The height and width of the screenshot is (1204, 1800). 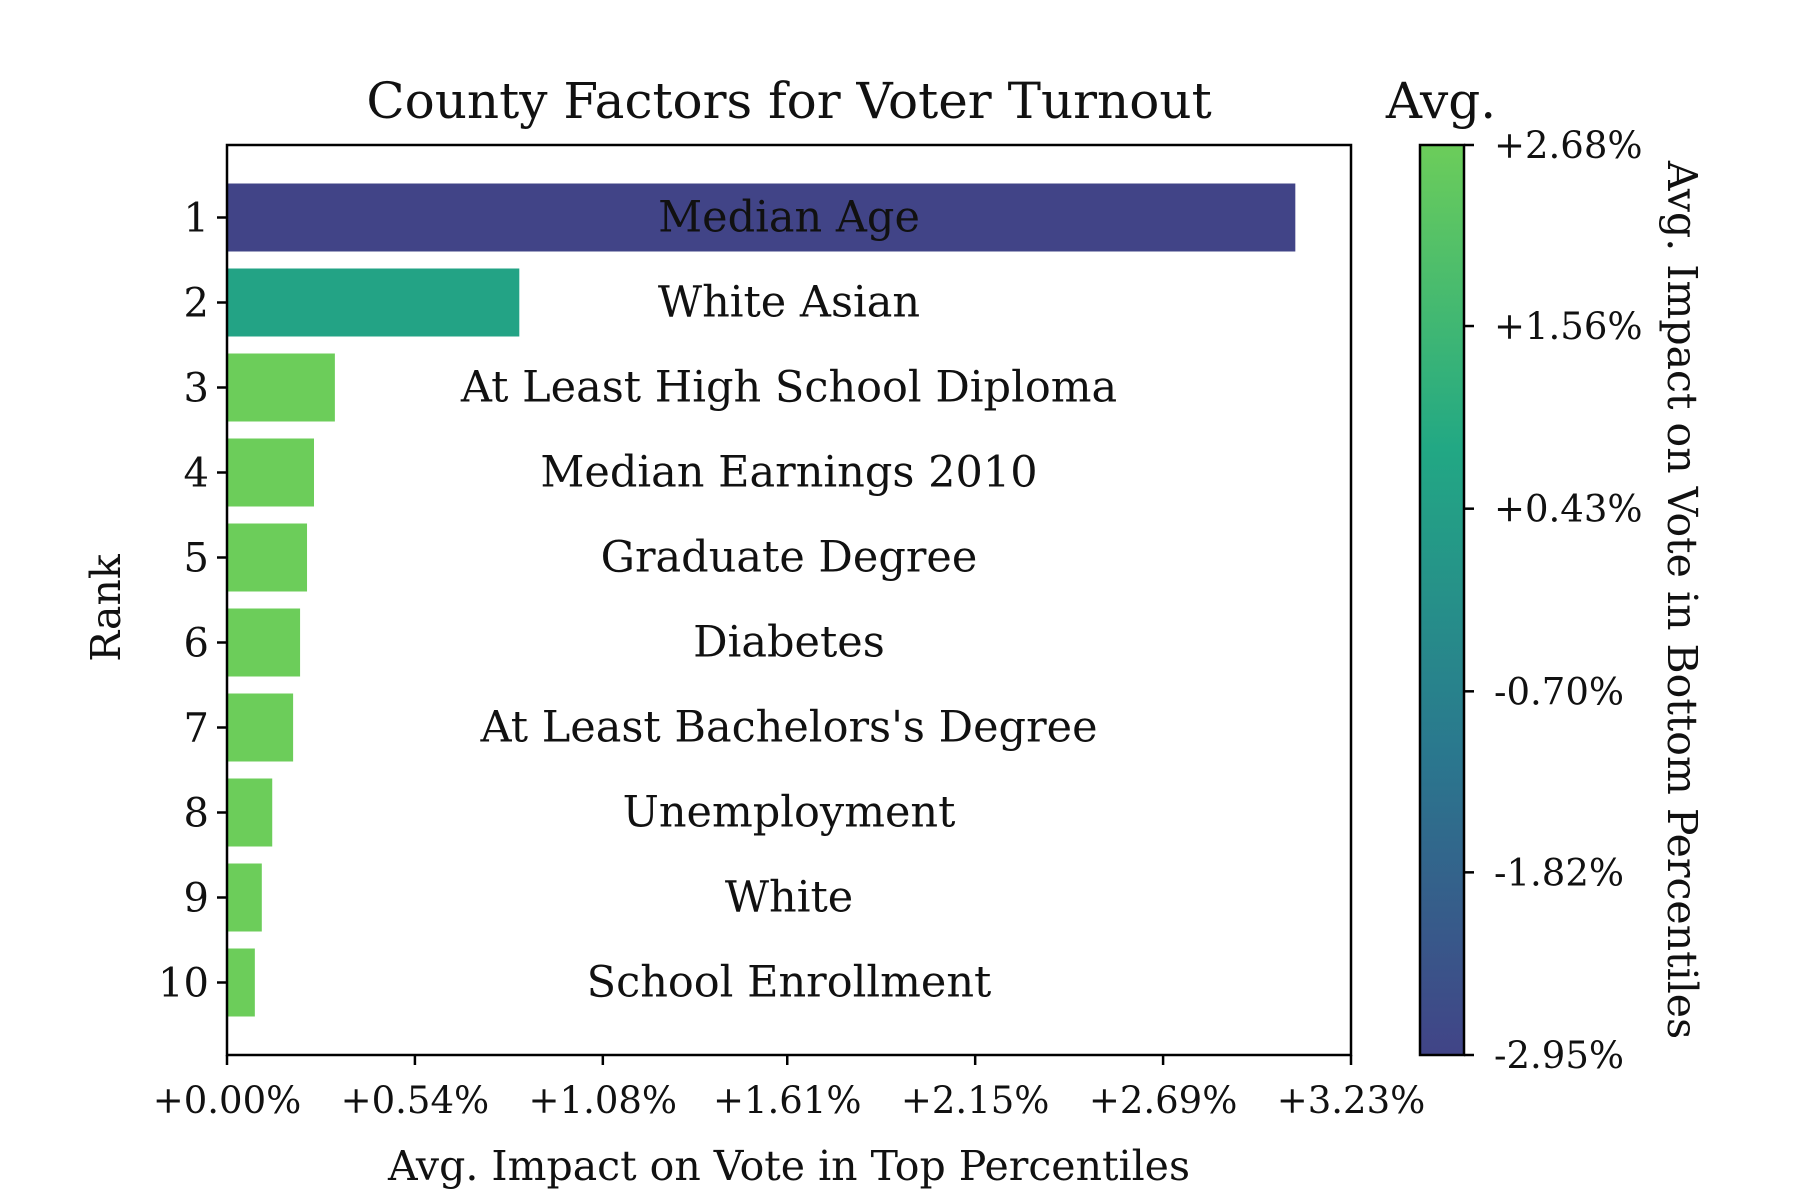 I want to click on y-tick-label: 7, so click(x=196, y=729).